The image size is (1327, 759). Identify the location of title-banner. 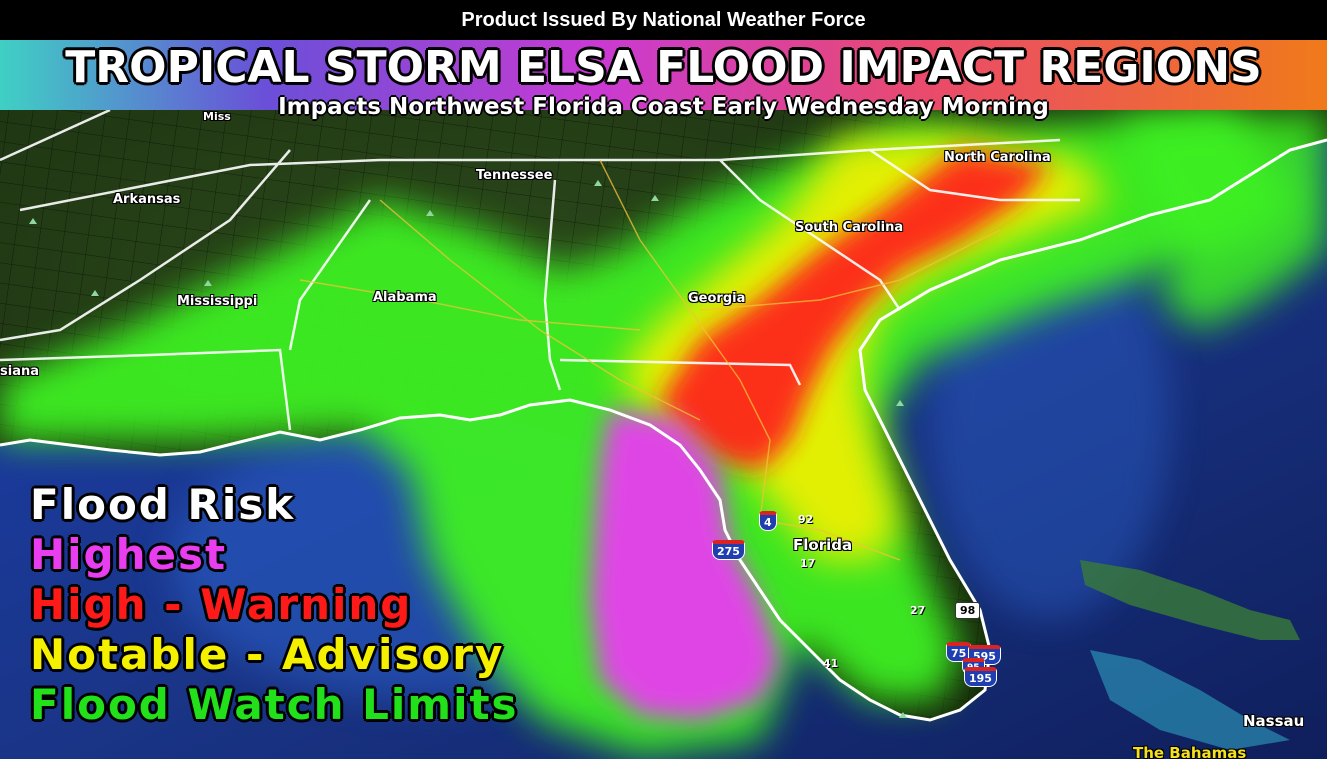
(663, 75).